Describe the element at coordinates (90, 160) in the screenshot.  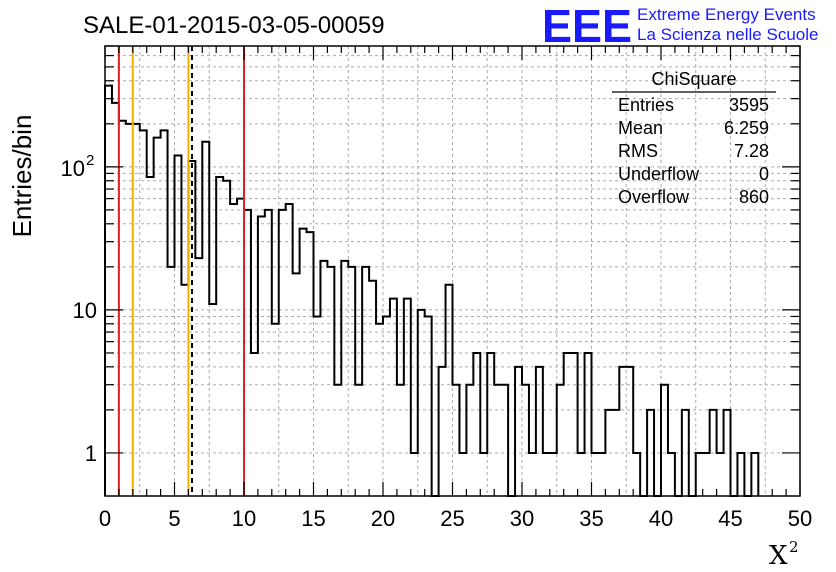
I see `y-tick-label-superscript: 2` at that location.